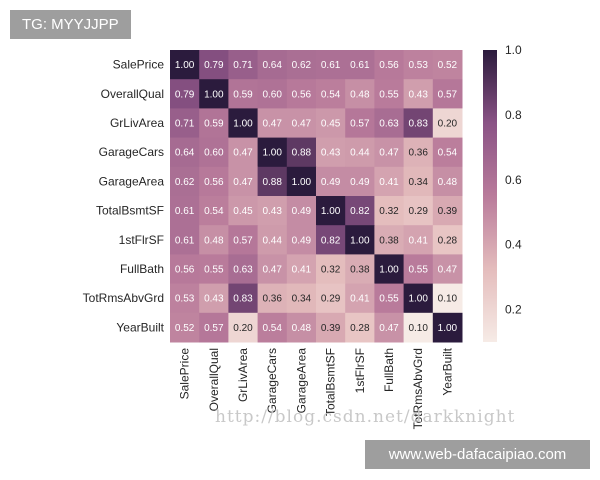 This screenshot has width=600, height=480. What do you see at coordinates (513, 180) in the screenshot?
I see `colorbar-tick-label: 0.6` at bounding box center [513, 180].